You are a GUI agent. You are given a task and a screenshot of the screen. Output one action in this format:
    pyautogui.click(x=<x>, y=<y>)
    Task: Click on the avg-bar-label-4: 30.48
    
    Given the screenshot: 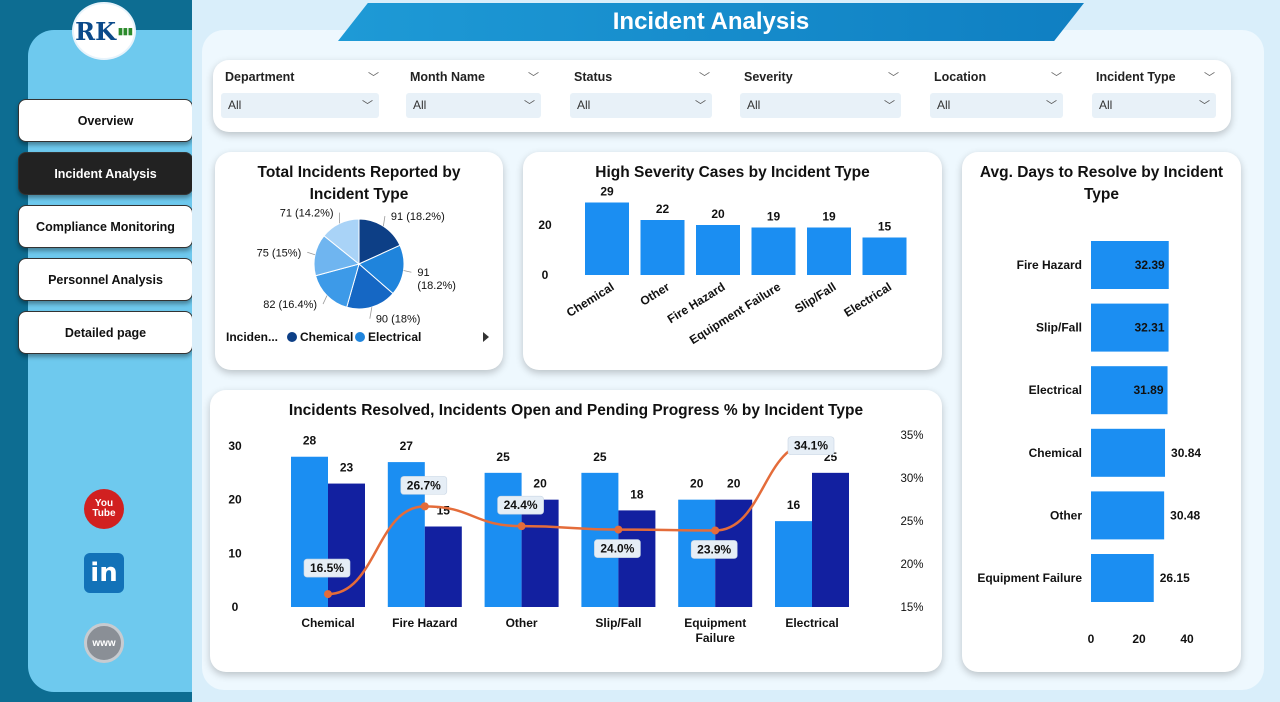 What is the action you would take?
    pyautogui.click(x=1185, y=515)
    